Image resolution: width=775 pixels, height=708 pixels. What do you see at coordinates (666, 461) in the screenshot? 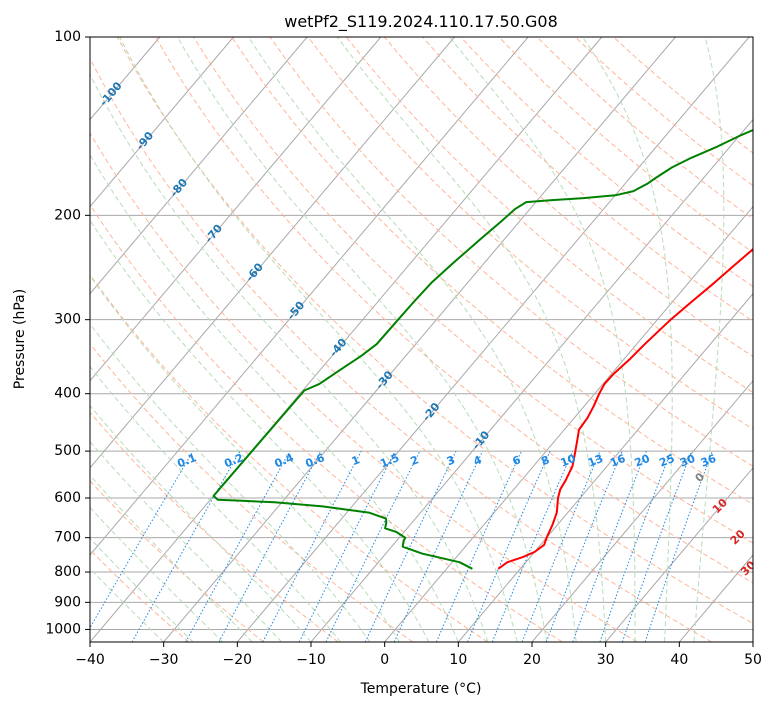
I see `mixing-ratio-label: 25` at bounding box center [666, 461].